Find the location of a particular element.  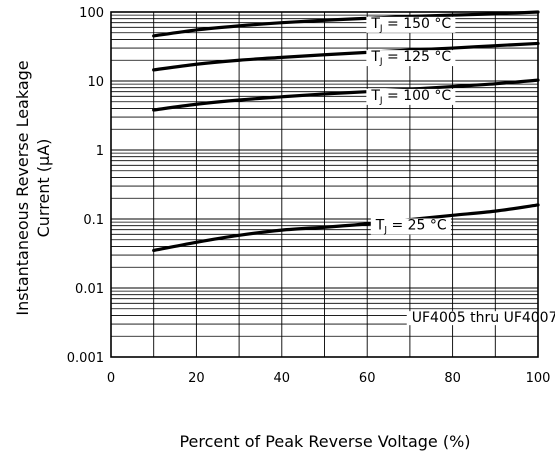

series-label-text: TJ = 100 °C is located at coordinates (410, 97).